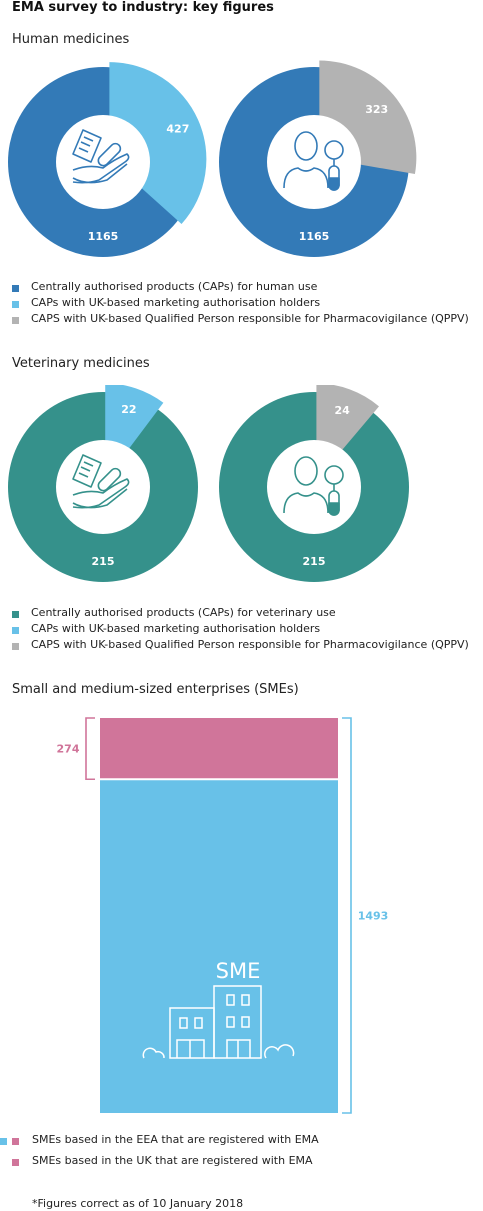 This screenshot has height=1211, width=483. I want to click on bracket-sme-uk, so click(90, 749).